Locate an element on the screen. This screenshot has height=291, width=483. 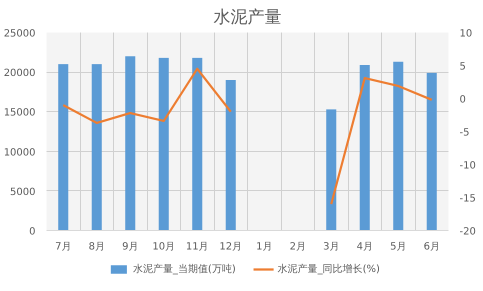
y-tick-label: 10000 is located at coordinates (20, 152).